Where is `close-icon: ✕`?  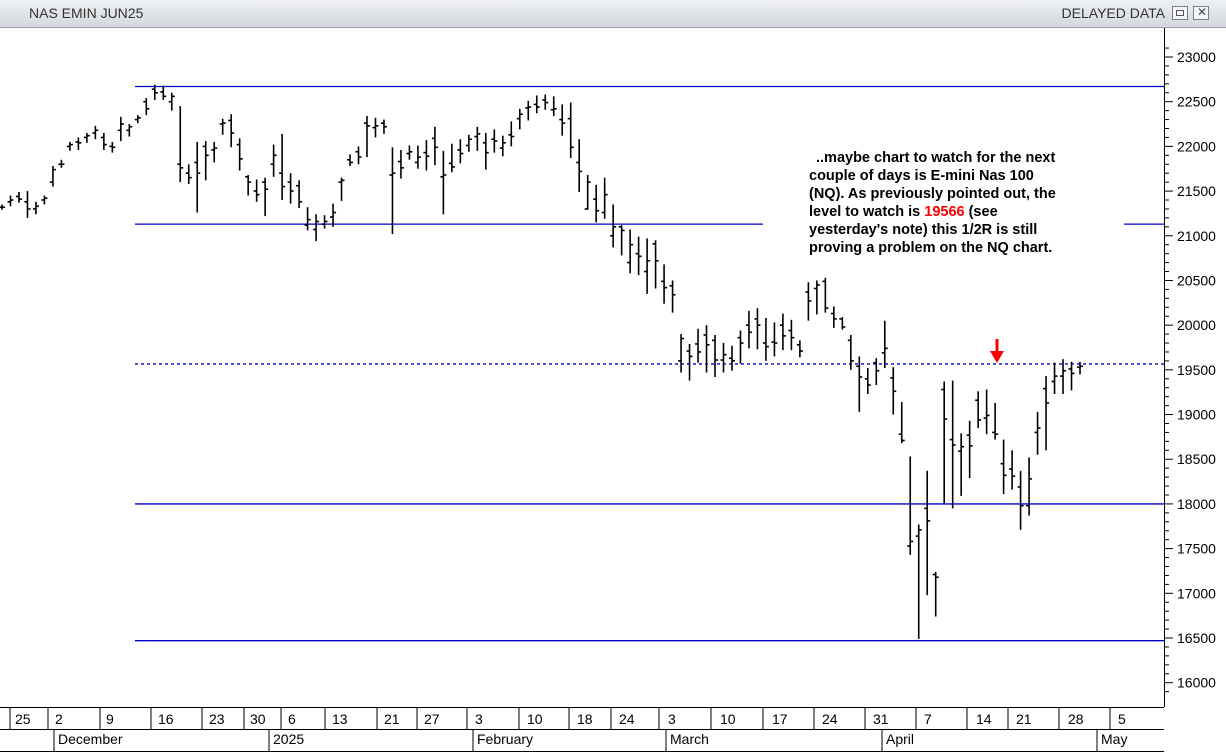 close-icon: ✕ is located at coordinates (1201, 12).